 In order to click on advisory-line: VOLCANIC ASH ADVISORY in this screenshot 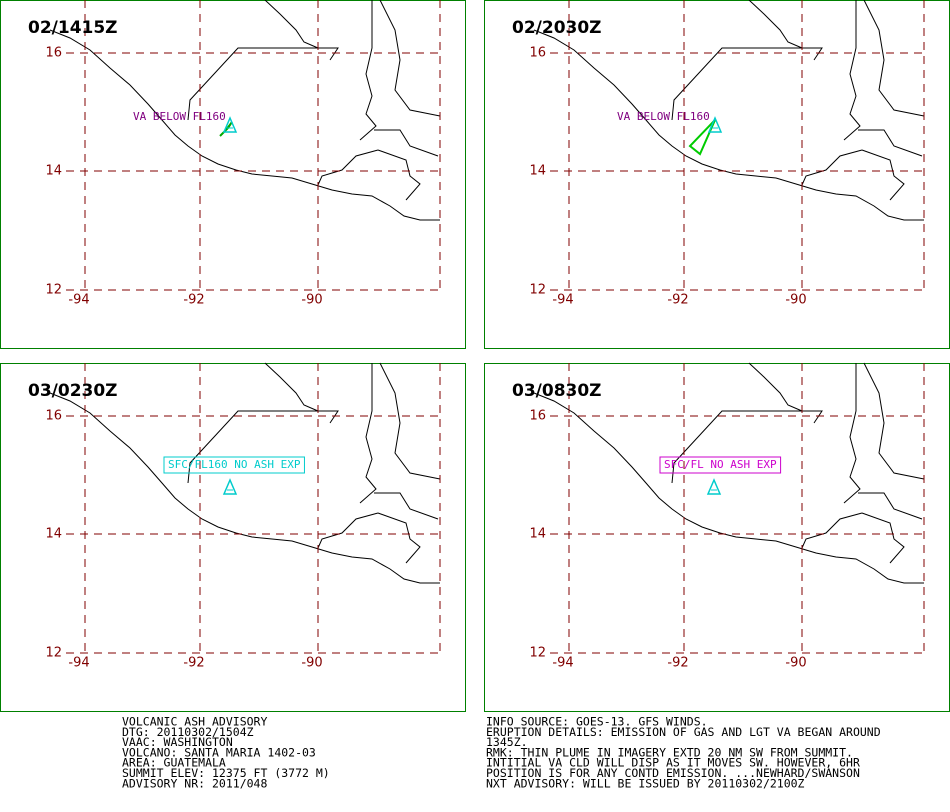, I will do `click(194, 722)`.